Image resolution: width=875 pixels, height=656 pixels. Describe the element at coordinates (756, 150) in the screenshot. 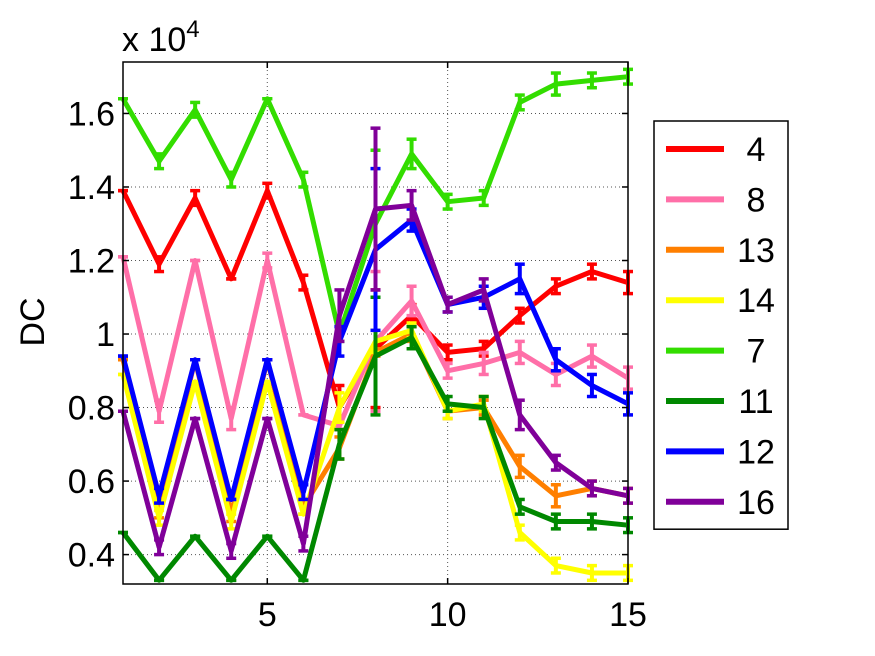

I see `legend-label: 4` at that location.